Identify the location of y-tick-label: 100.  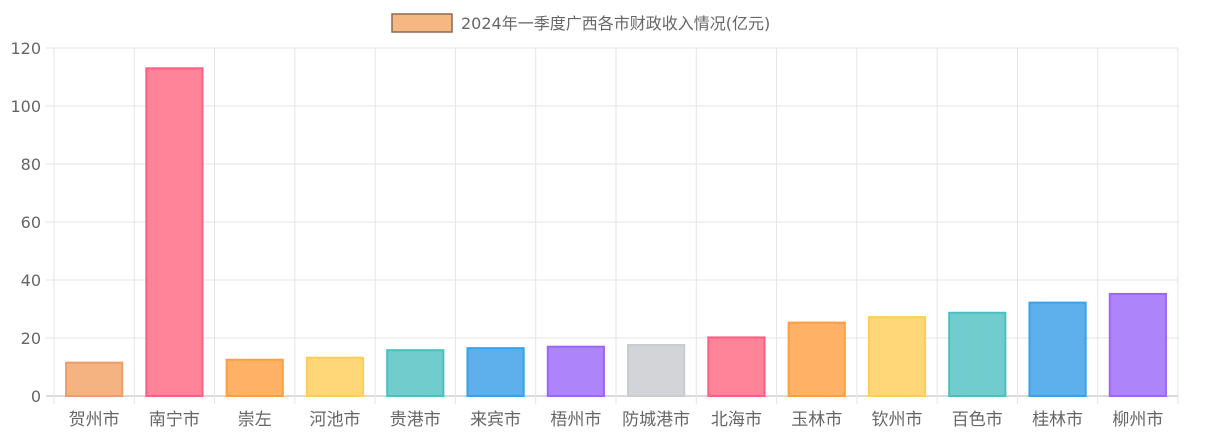
(25, 106).